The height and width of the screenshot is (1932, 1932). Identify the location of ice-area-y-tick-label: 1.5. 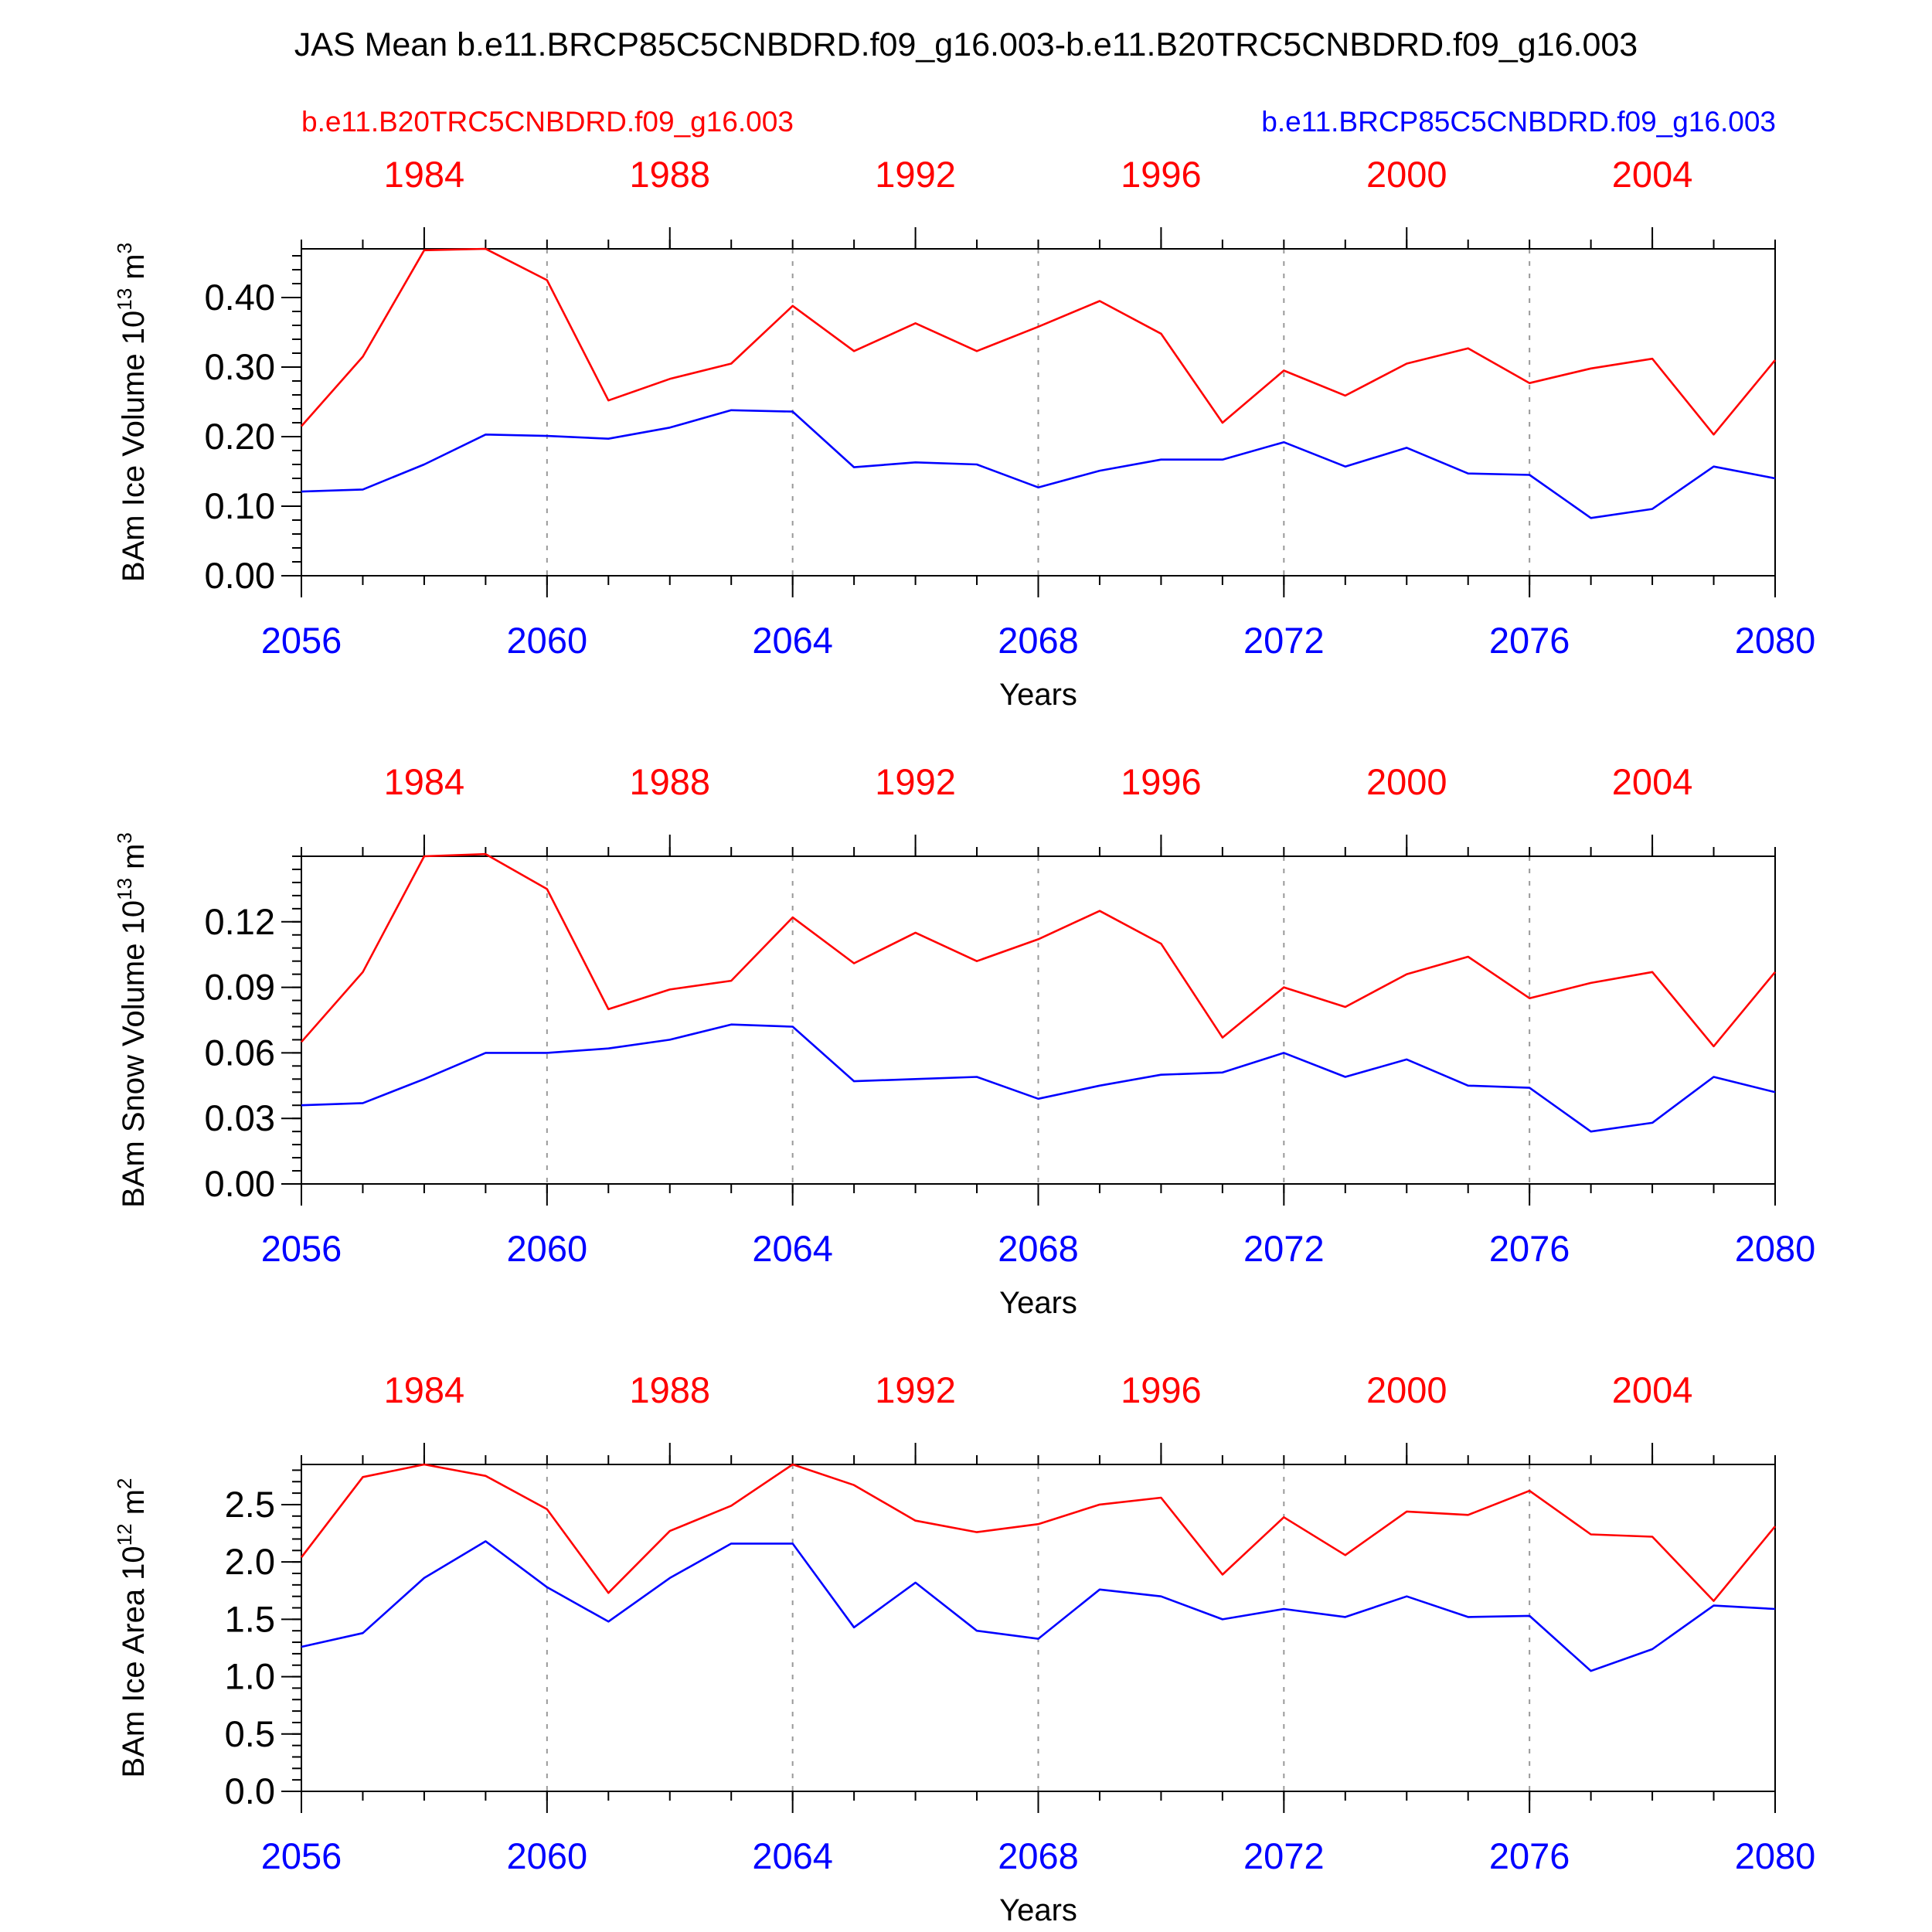
(250, 1618).